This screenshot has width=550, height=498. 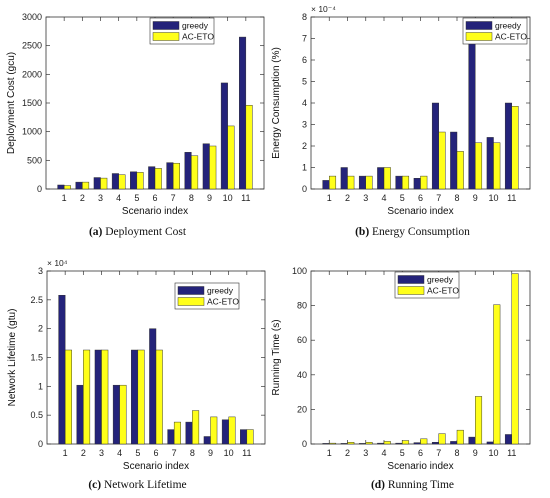 I want to click on y-tick-label: 8, so click(x=304, y=17).